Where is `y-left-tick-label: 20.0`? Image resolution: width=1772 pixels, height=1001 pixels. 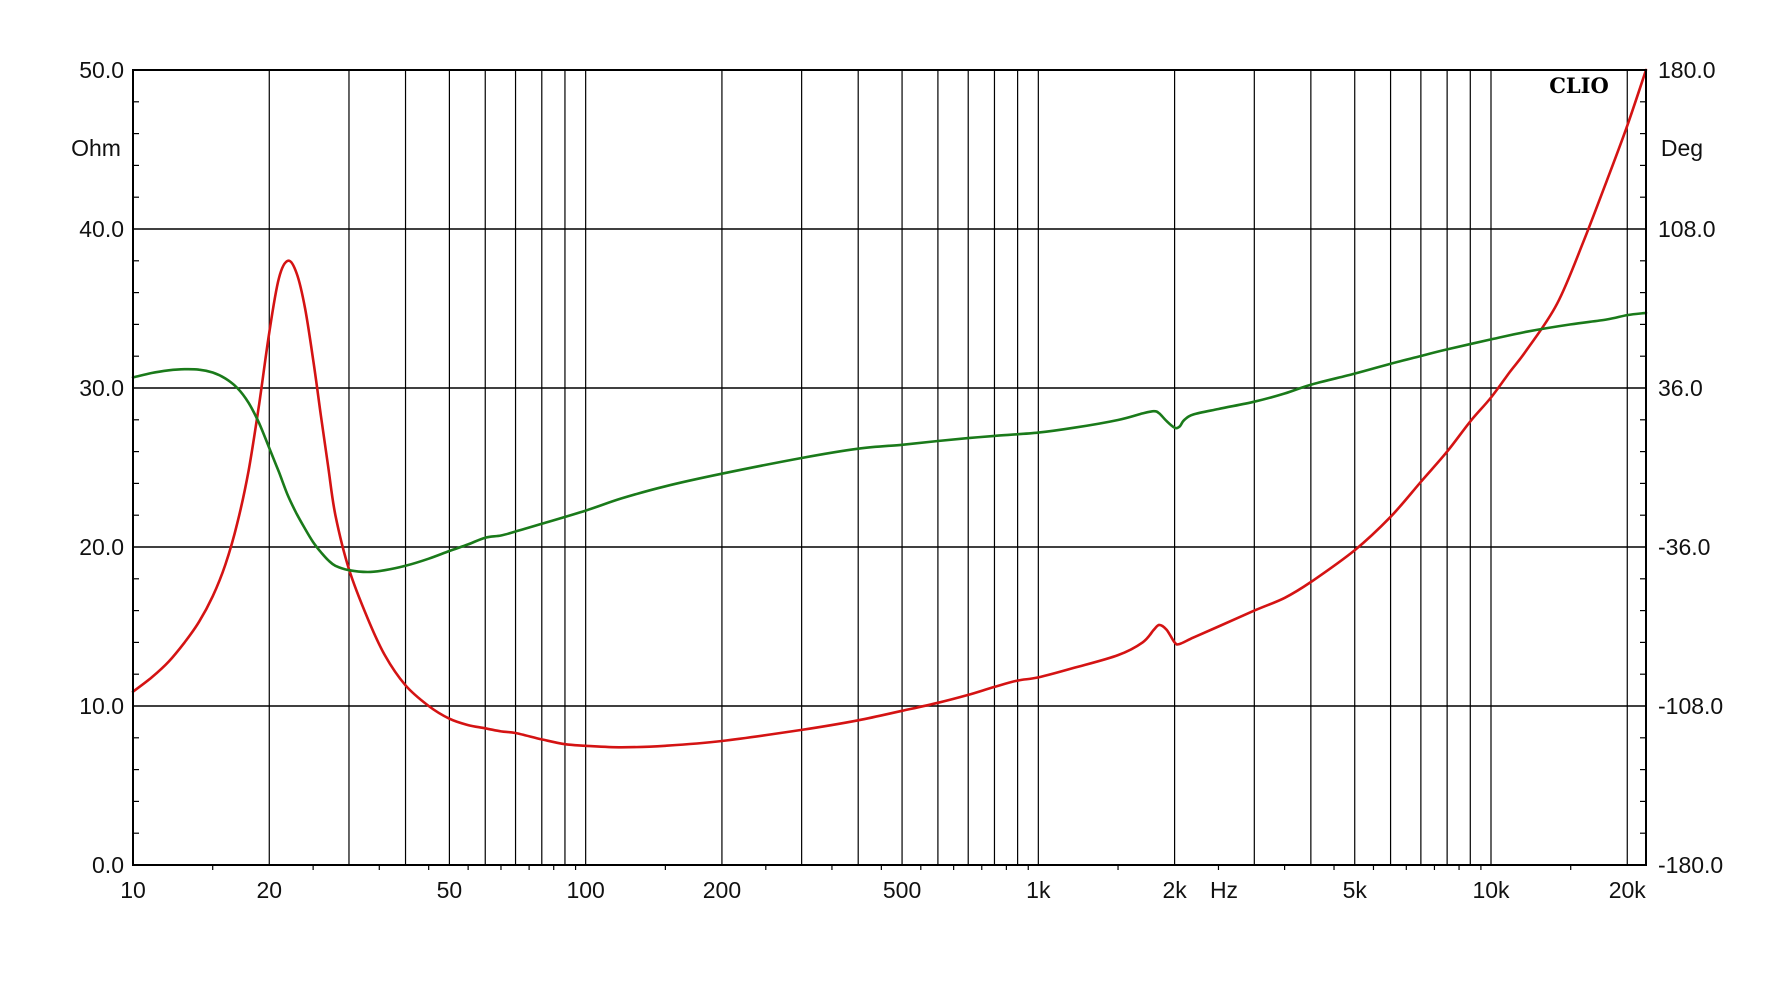 y-left-tick-label: 20.0 is located at coordinates (101, 547).